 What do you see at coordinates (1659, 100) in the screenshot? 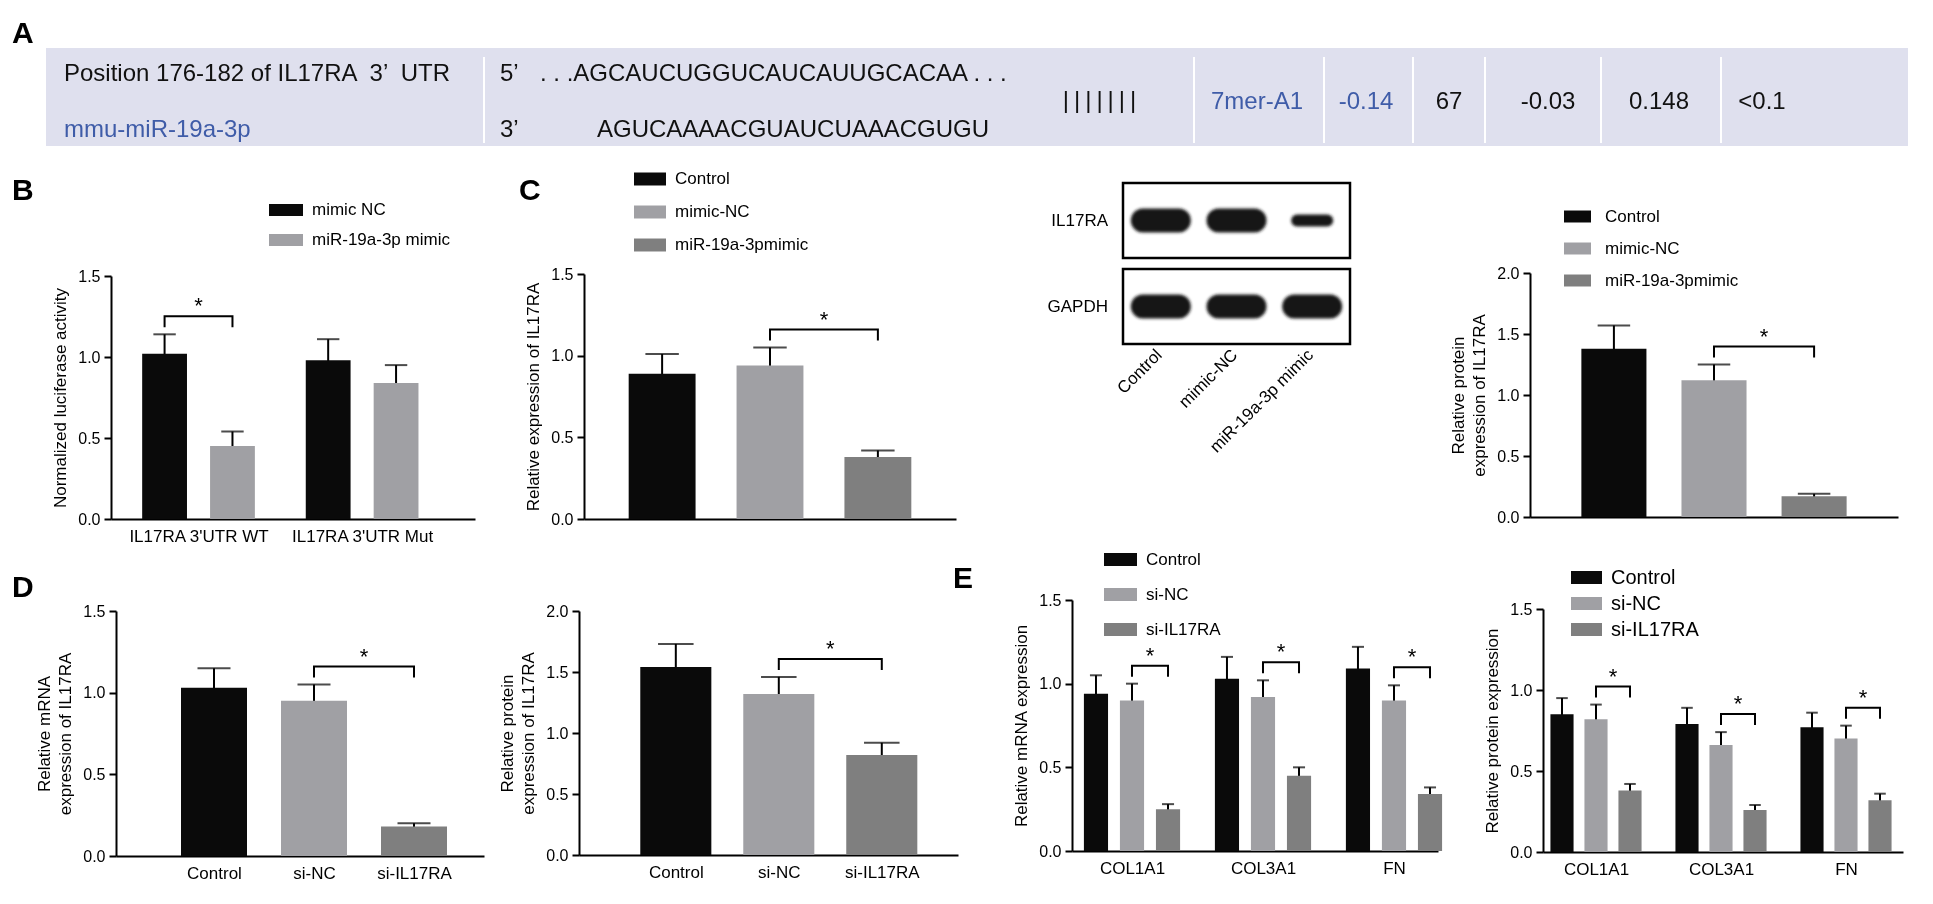
I see `text: 0.148` at bounding box center [1659, 100].